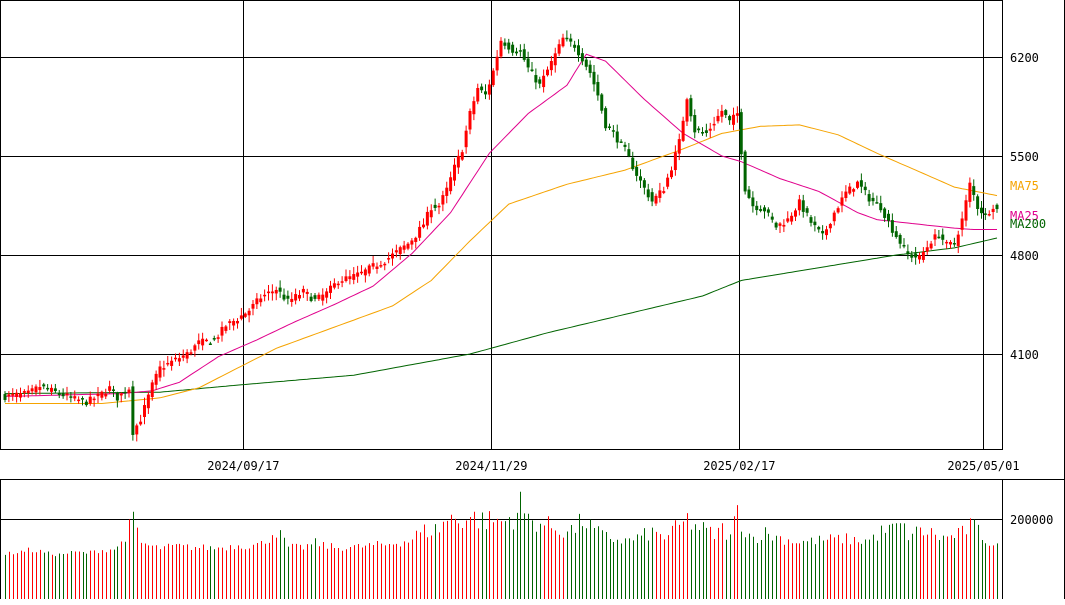 This screenshot has height=605, width=1065. Describe the element at coordinates (1024, 58) in the screenshot. I see `price-tick-label-6200: 6200` at that location.